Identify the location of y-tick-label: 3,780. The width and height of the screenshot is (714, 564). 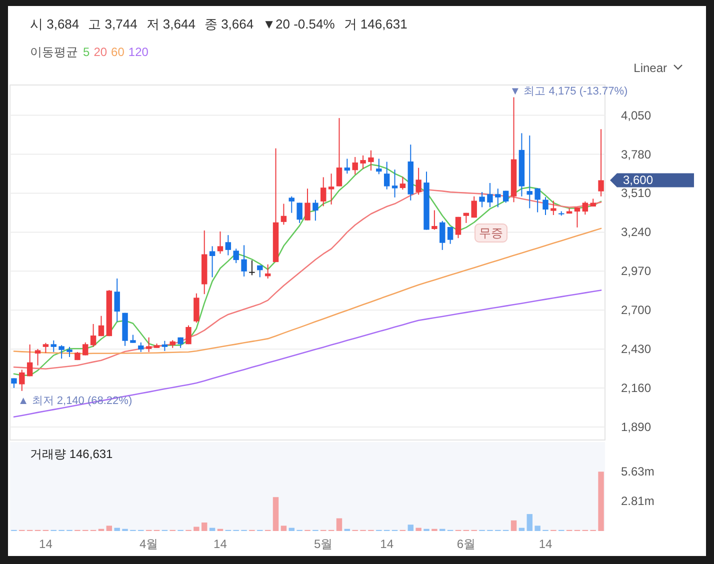
(636, 154).